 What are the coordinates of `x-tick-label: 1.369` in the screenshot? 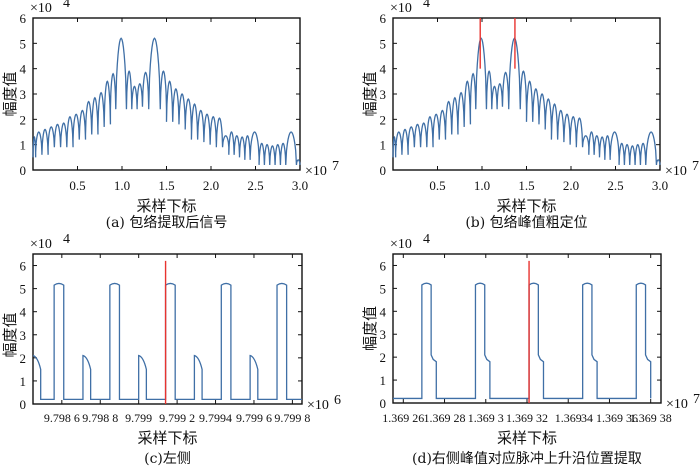 It's located at (568, 418).